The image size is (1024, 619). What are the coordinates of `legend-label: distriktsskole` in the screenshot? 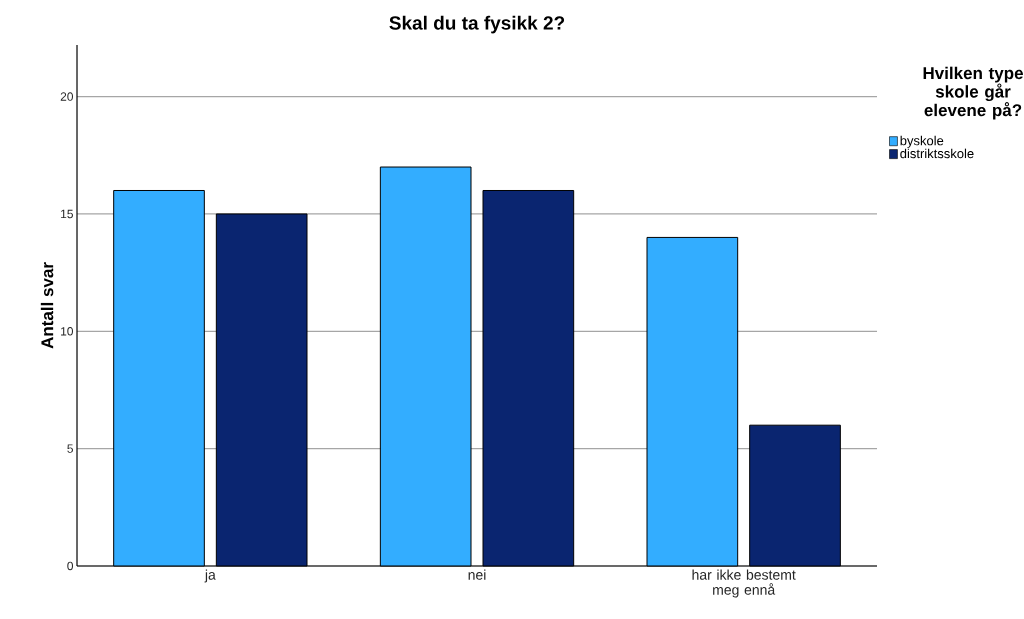 It's located at (937, 153).